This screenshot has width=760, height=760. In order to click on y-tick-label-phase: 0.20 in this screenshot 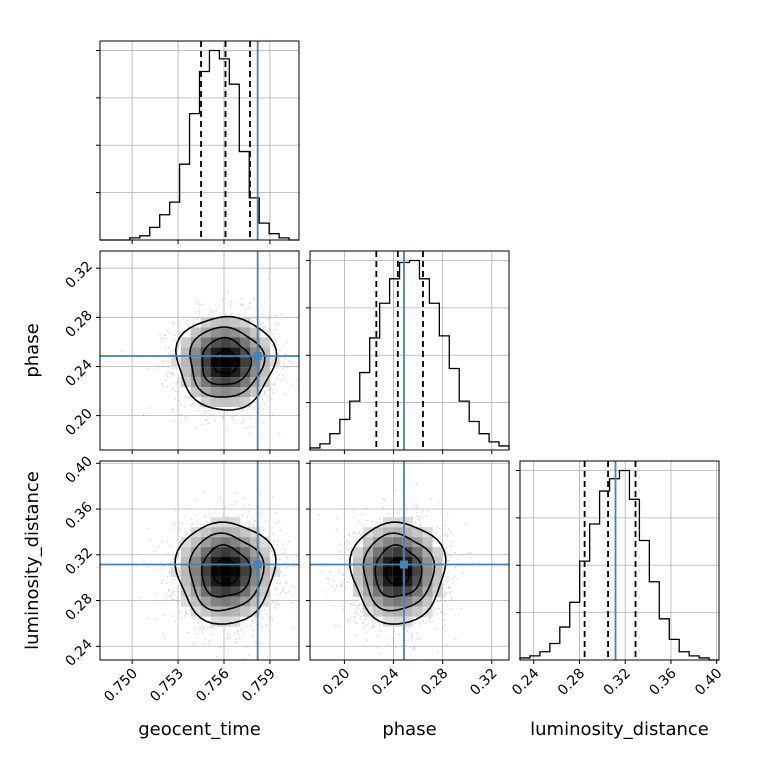, I will do `click(79, 422)`.